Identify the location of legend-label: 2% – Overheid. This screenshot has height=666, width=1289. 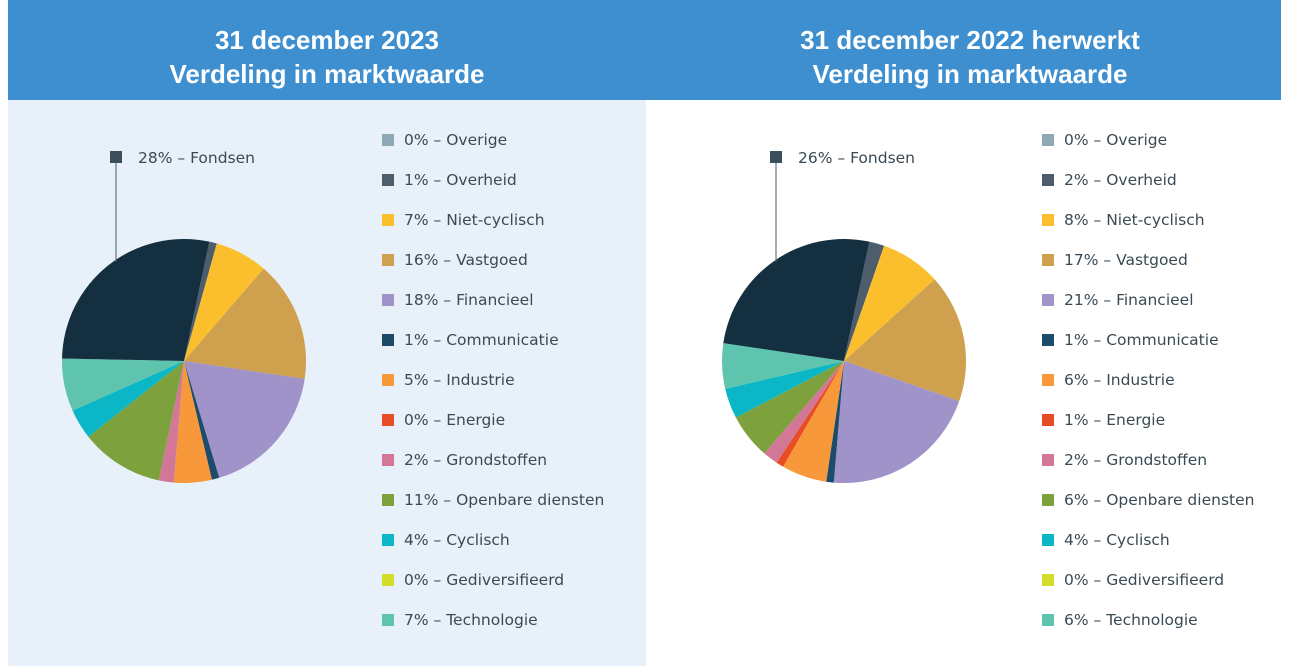
(1120, 180).